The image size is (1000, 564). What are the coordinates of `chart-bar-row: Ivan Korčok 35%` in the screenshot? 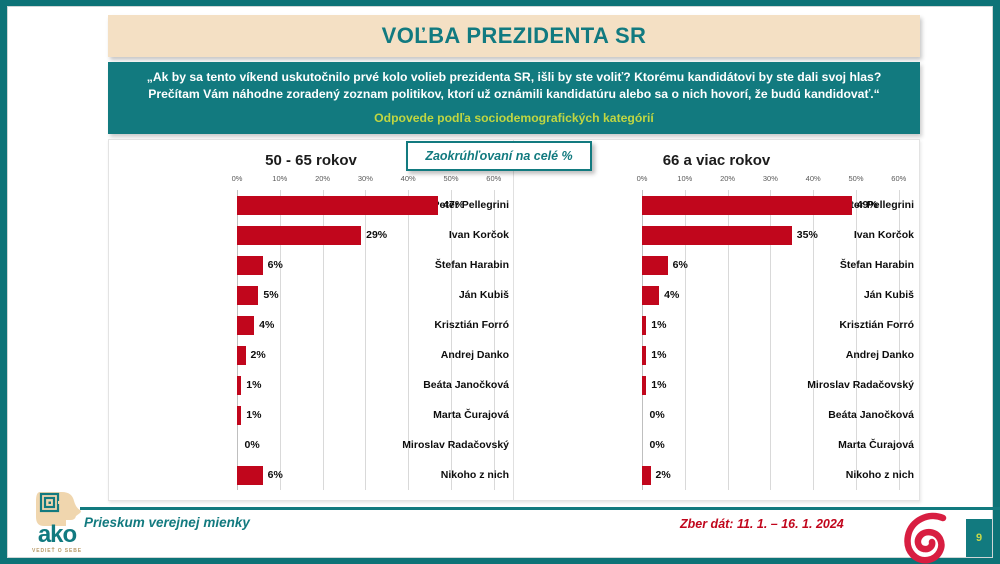 It's located at (717, 235).